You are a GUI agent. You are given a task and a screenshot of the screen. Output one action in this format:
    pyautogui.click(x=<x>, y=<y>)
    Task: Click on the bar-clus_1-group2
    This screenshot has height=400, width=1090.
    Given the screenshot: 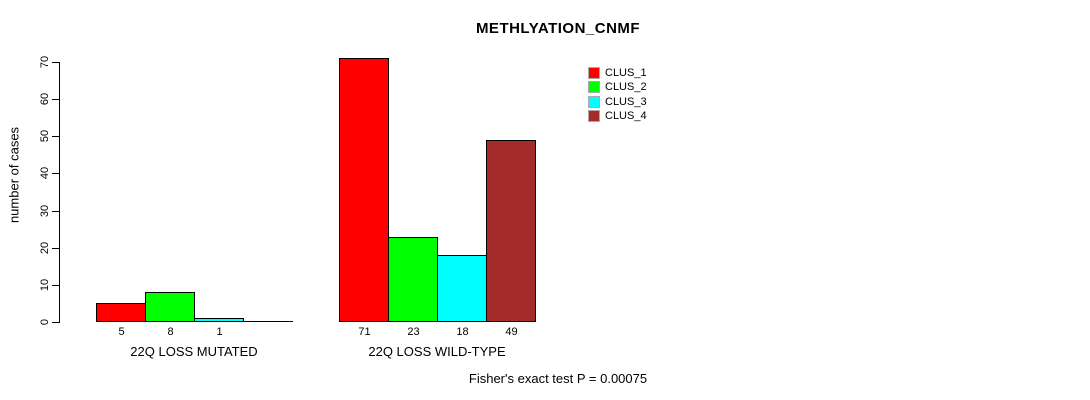 What is the action you would take?
    pyautogui.click(x=364, y=190)
    